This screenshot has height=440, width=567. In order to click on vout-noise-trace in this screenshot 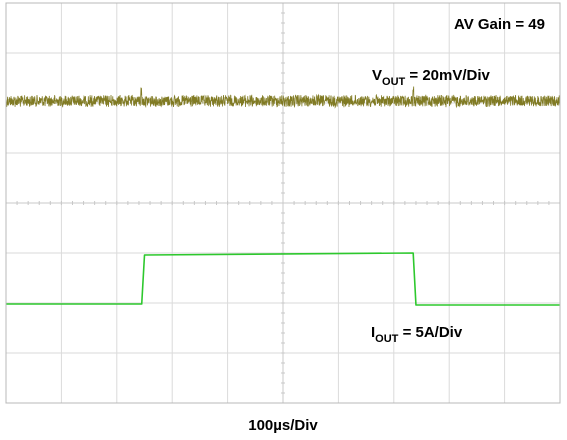, I will do `click(283, 97)`.